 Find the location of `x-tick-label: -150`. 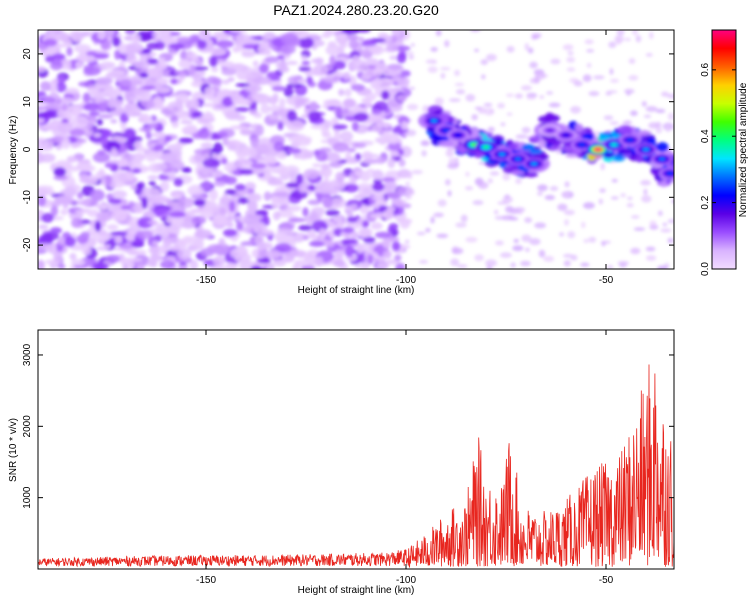

x-tick-label: -150 is located at coordinates (206, 280).